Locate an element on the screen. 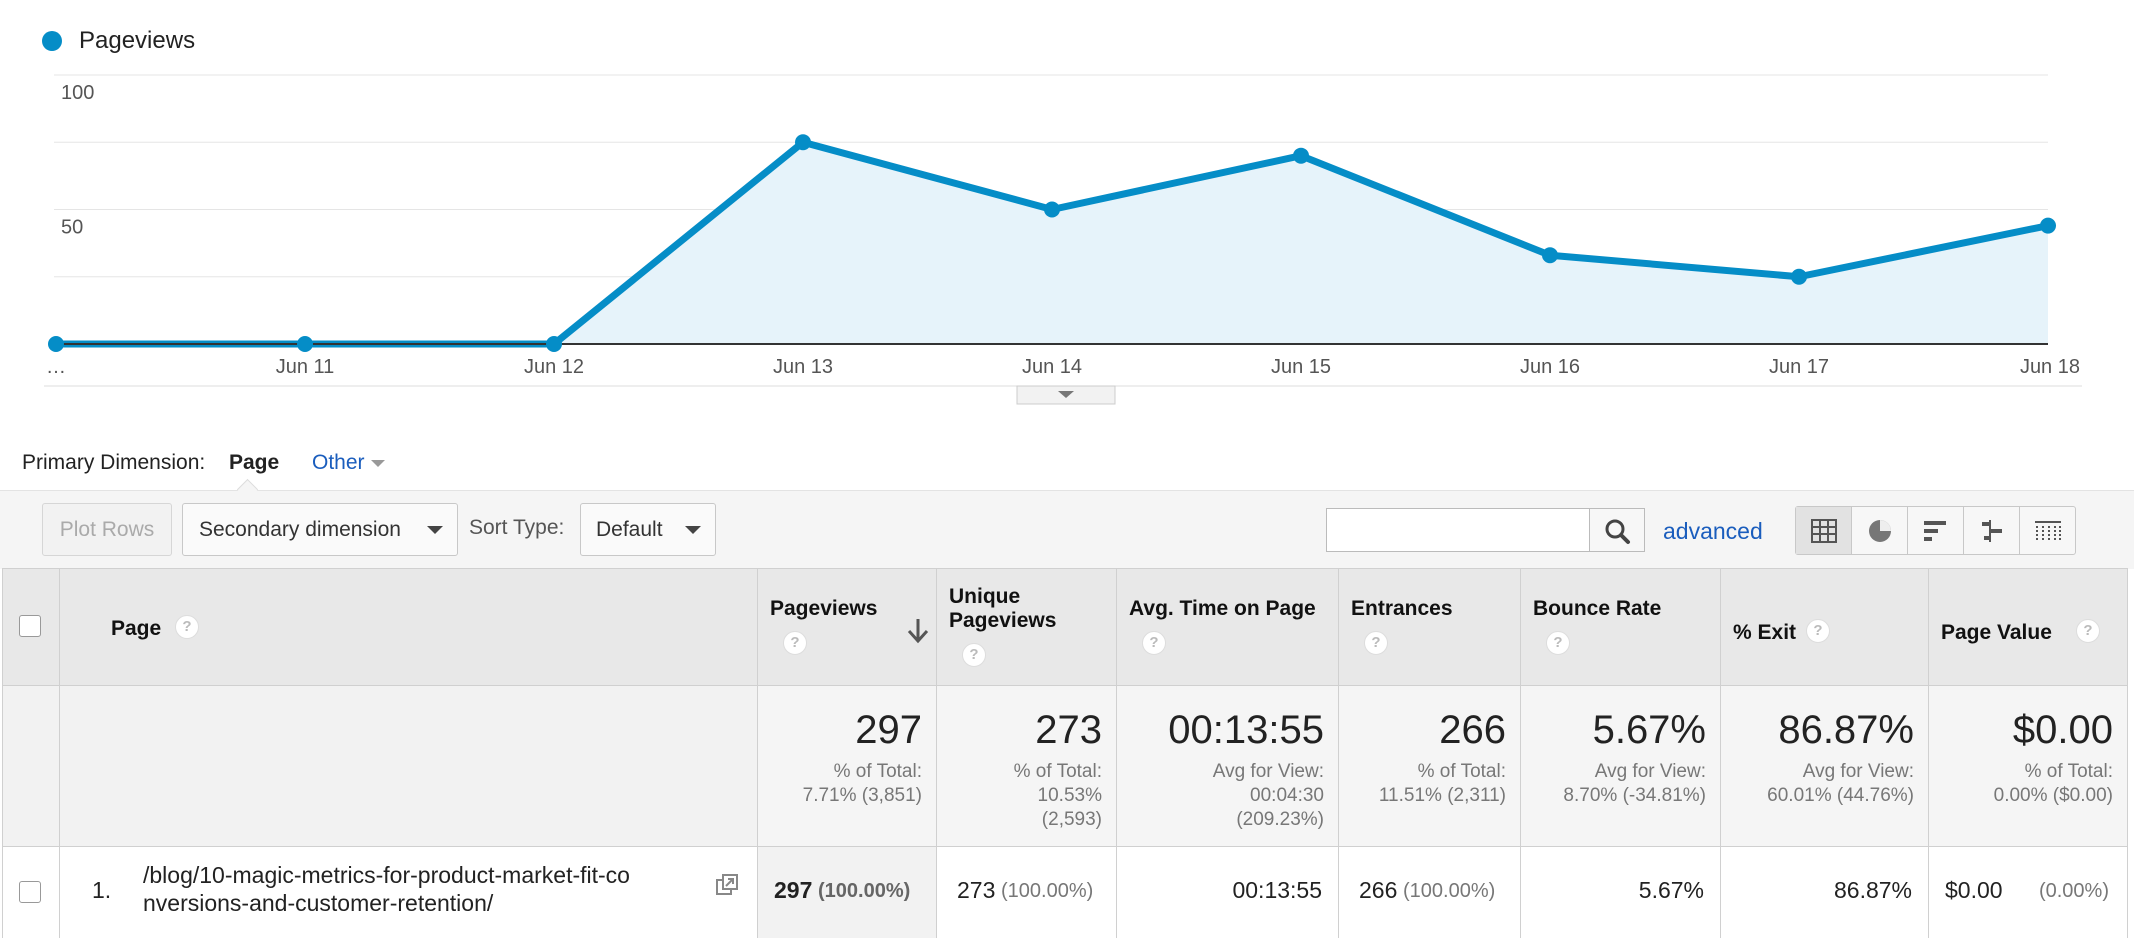  legend-label: Pageviews is located at coordinates (137, 40).